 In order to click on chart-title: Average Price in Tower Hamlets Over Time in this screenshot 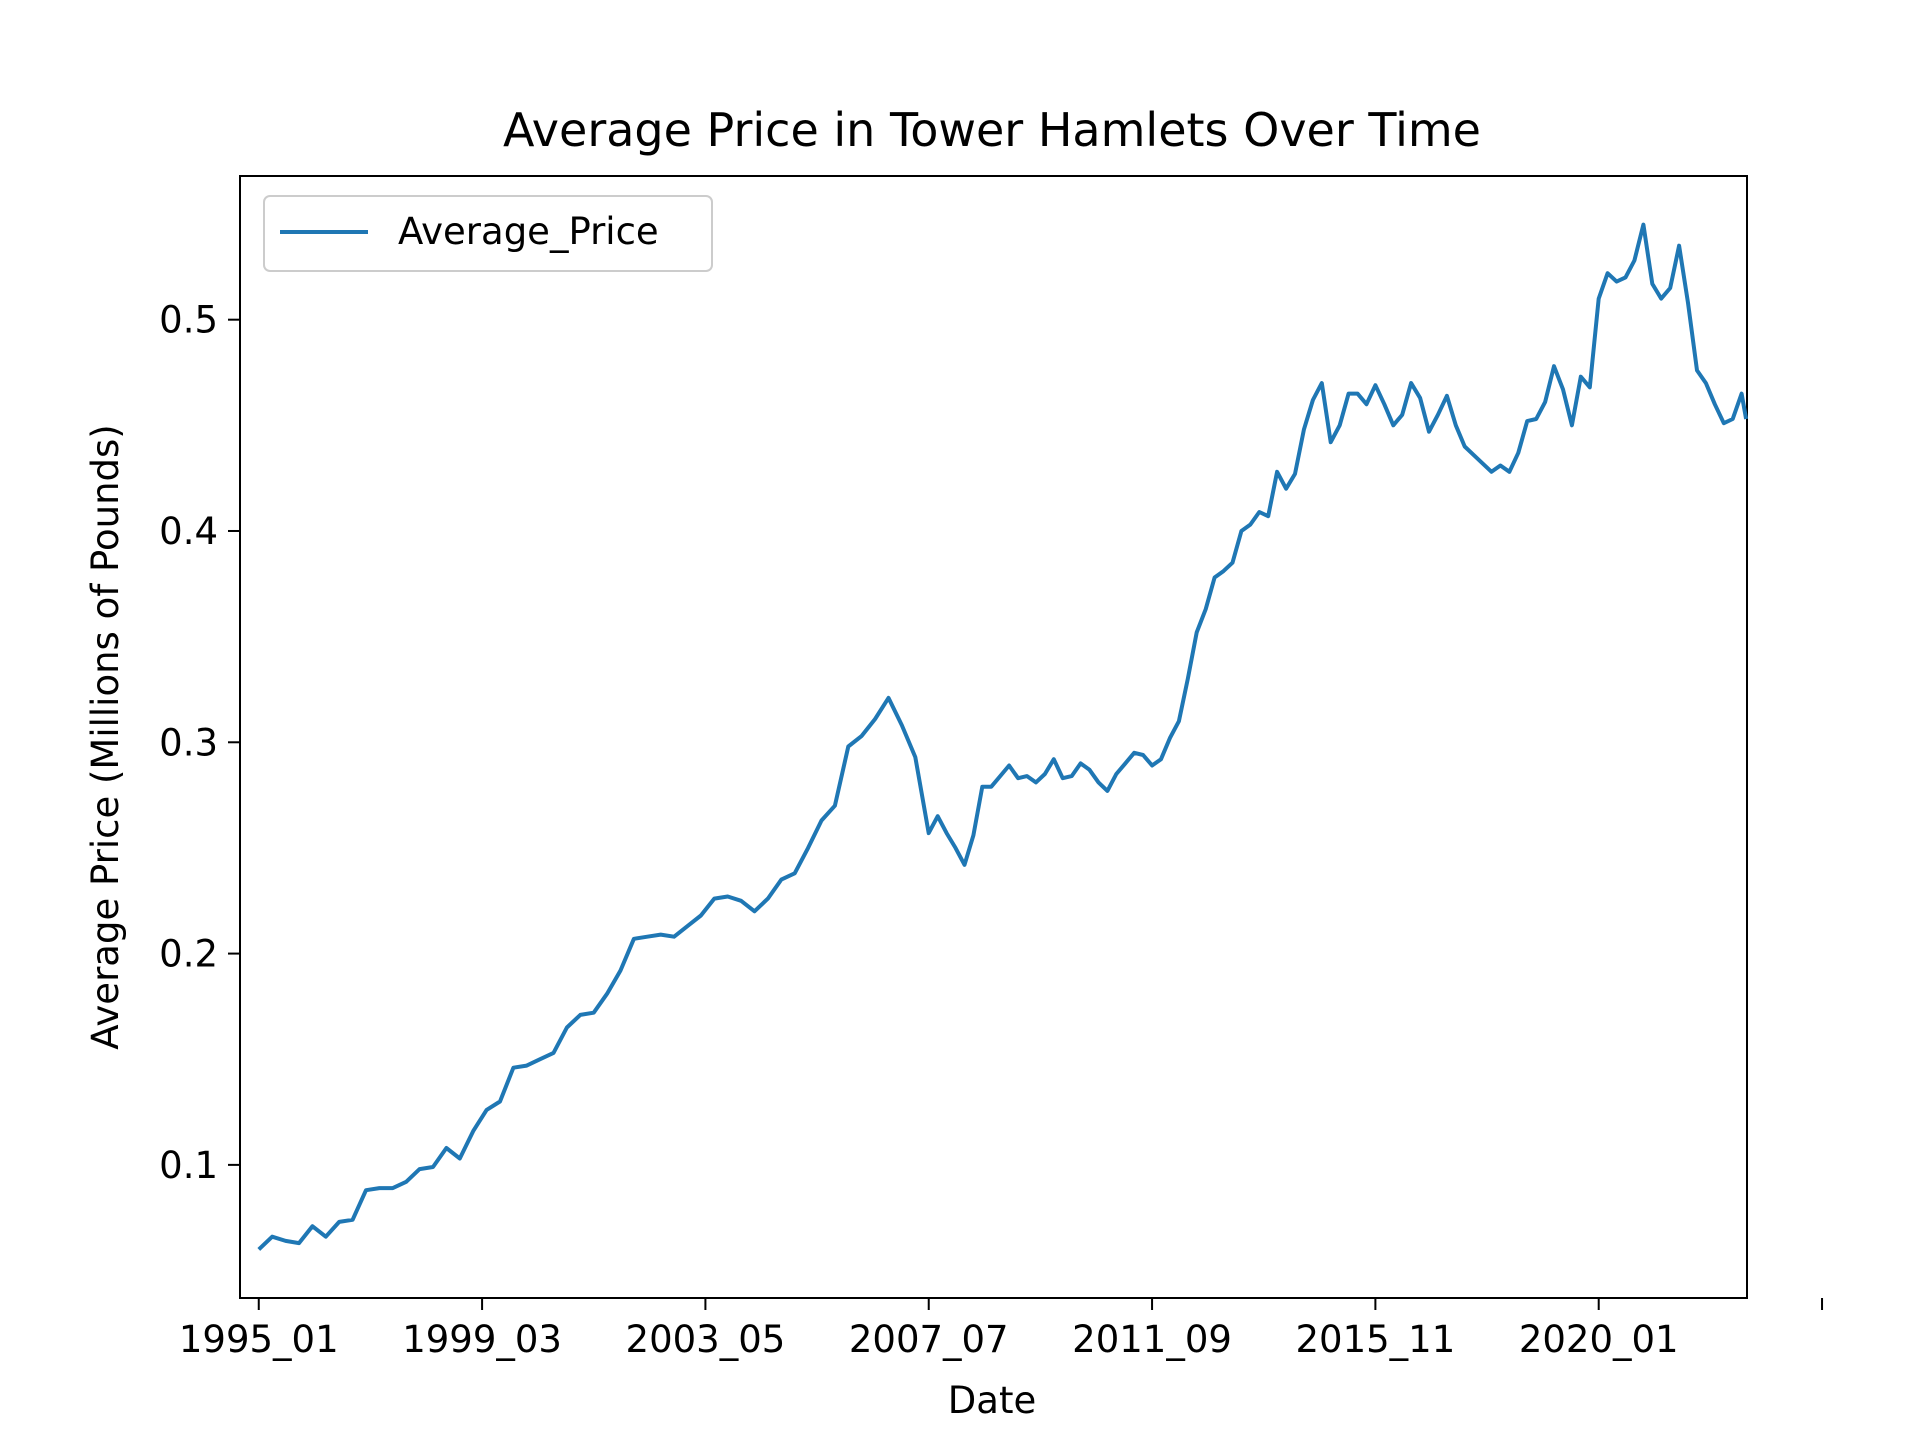, I will do `click(992, 130)`.